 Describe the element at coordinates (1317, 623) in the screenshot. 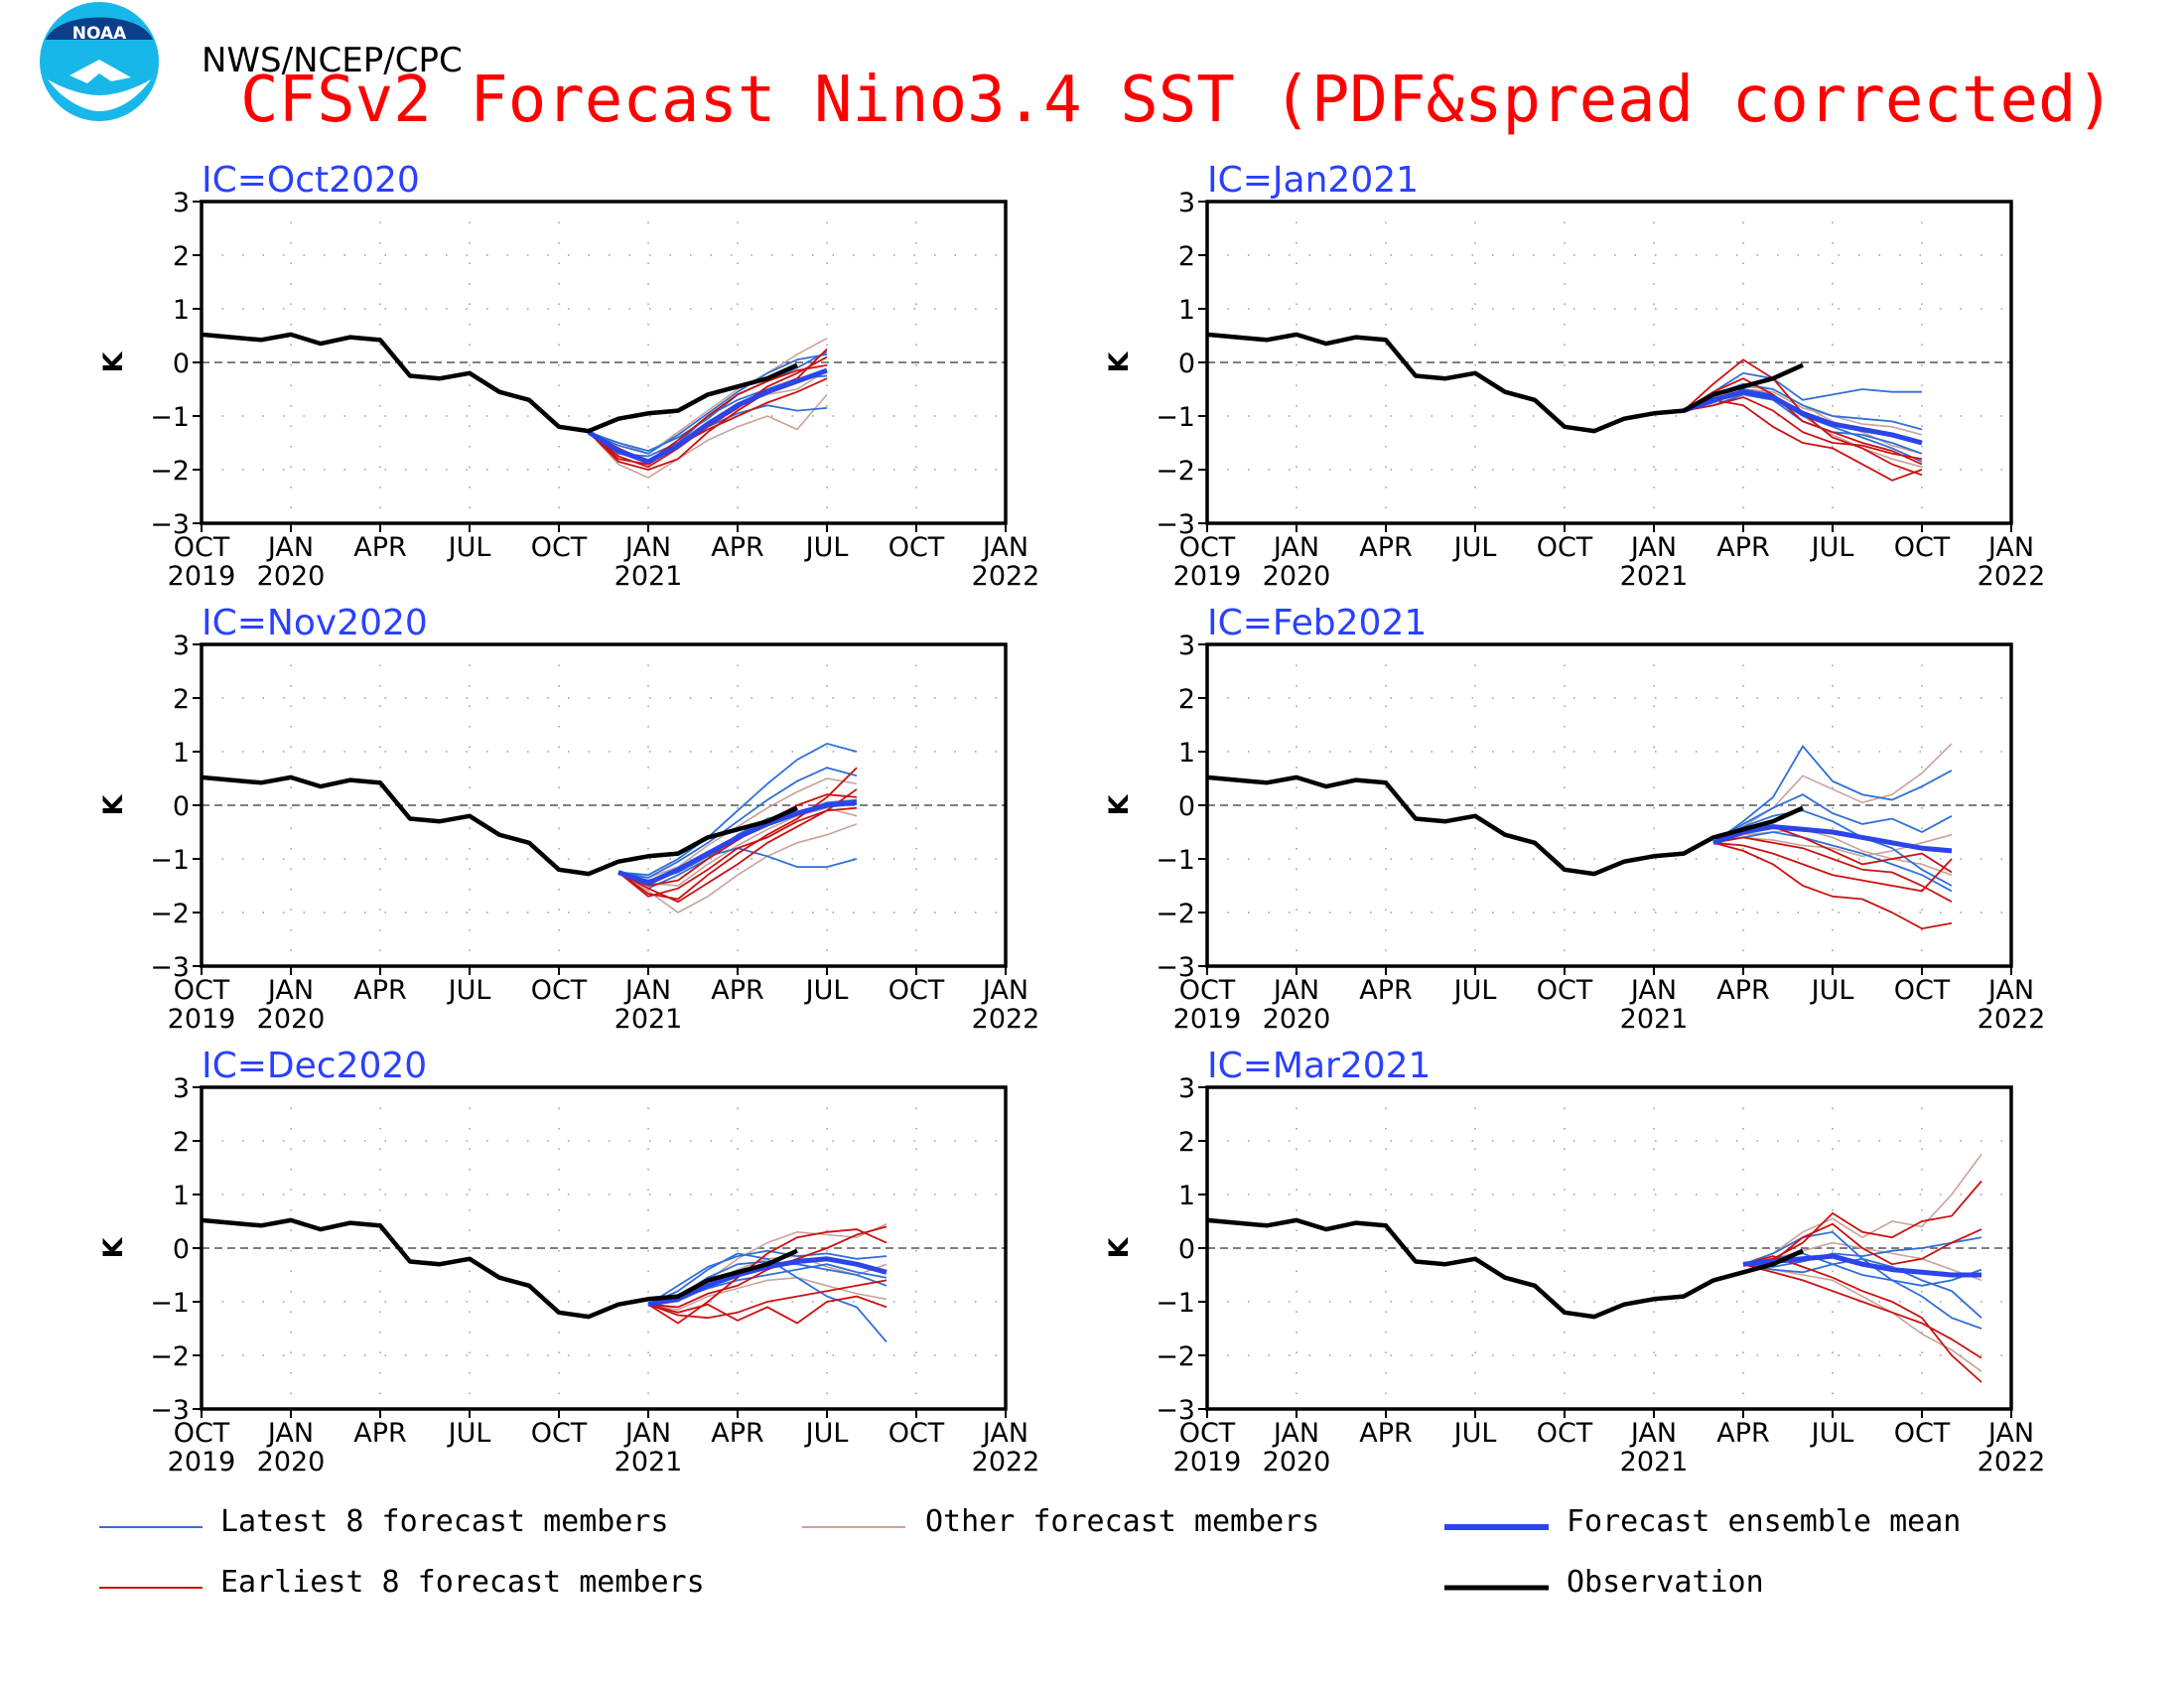

I see `ic-label: IC=Feb2021` at that location.